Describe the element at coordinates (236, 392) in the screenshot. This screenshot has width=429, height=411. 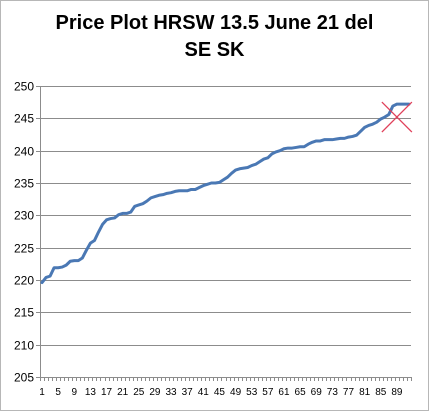
I see `x-tick-label: 49` at that location.